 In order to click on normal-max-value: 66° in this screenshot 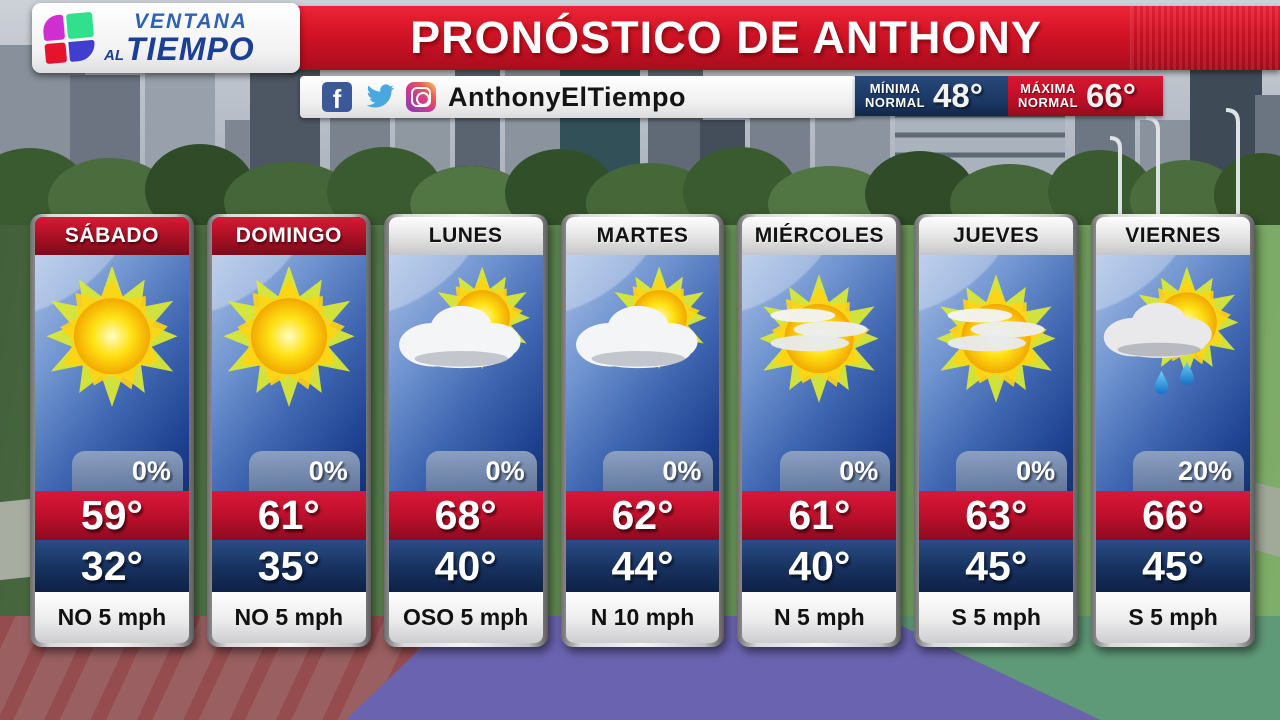, I will do `click(1111, 95)`.